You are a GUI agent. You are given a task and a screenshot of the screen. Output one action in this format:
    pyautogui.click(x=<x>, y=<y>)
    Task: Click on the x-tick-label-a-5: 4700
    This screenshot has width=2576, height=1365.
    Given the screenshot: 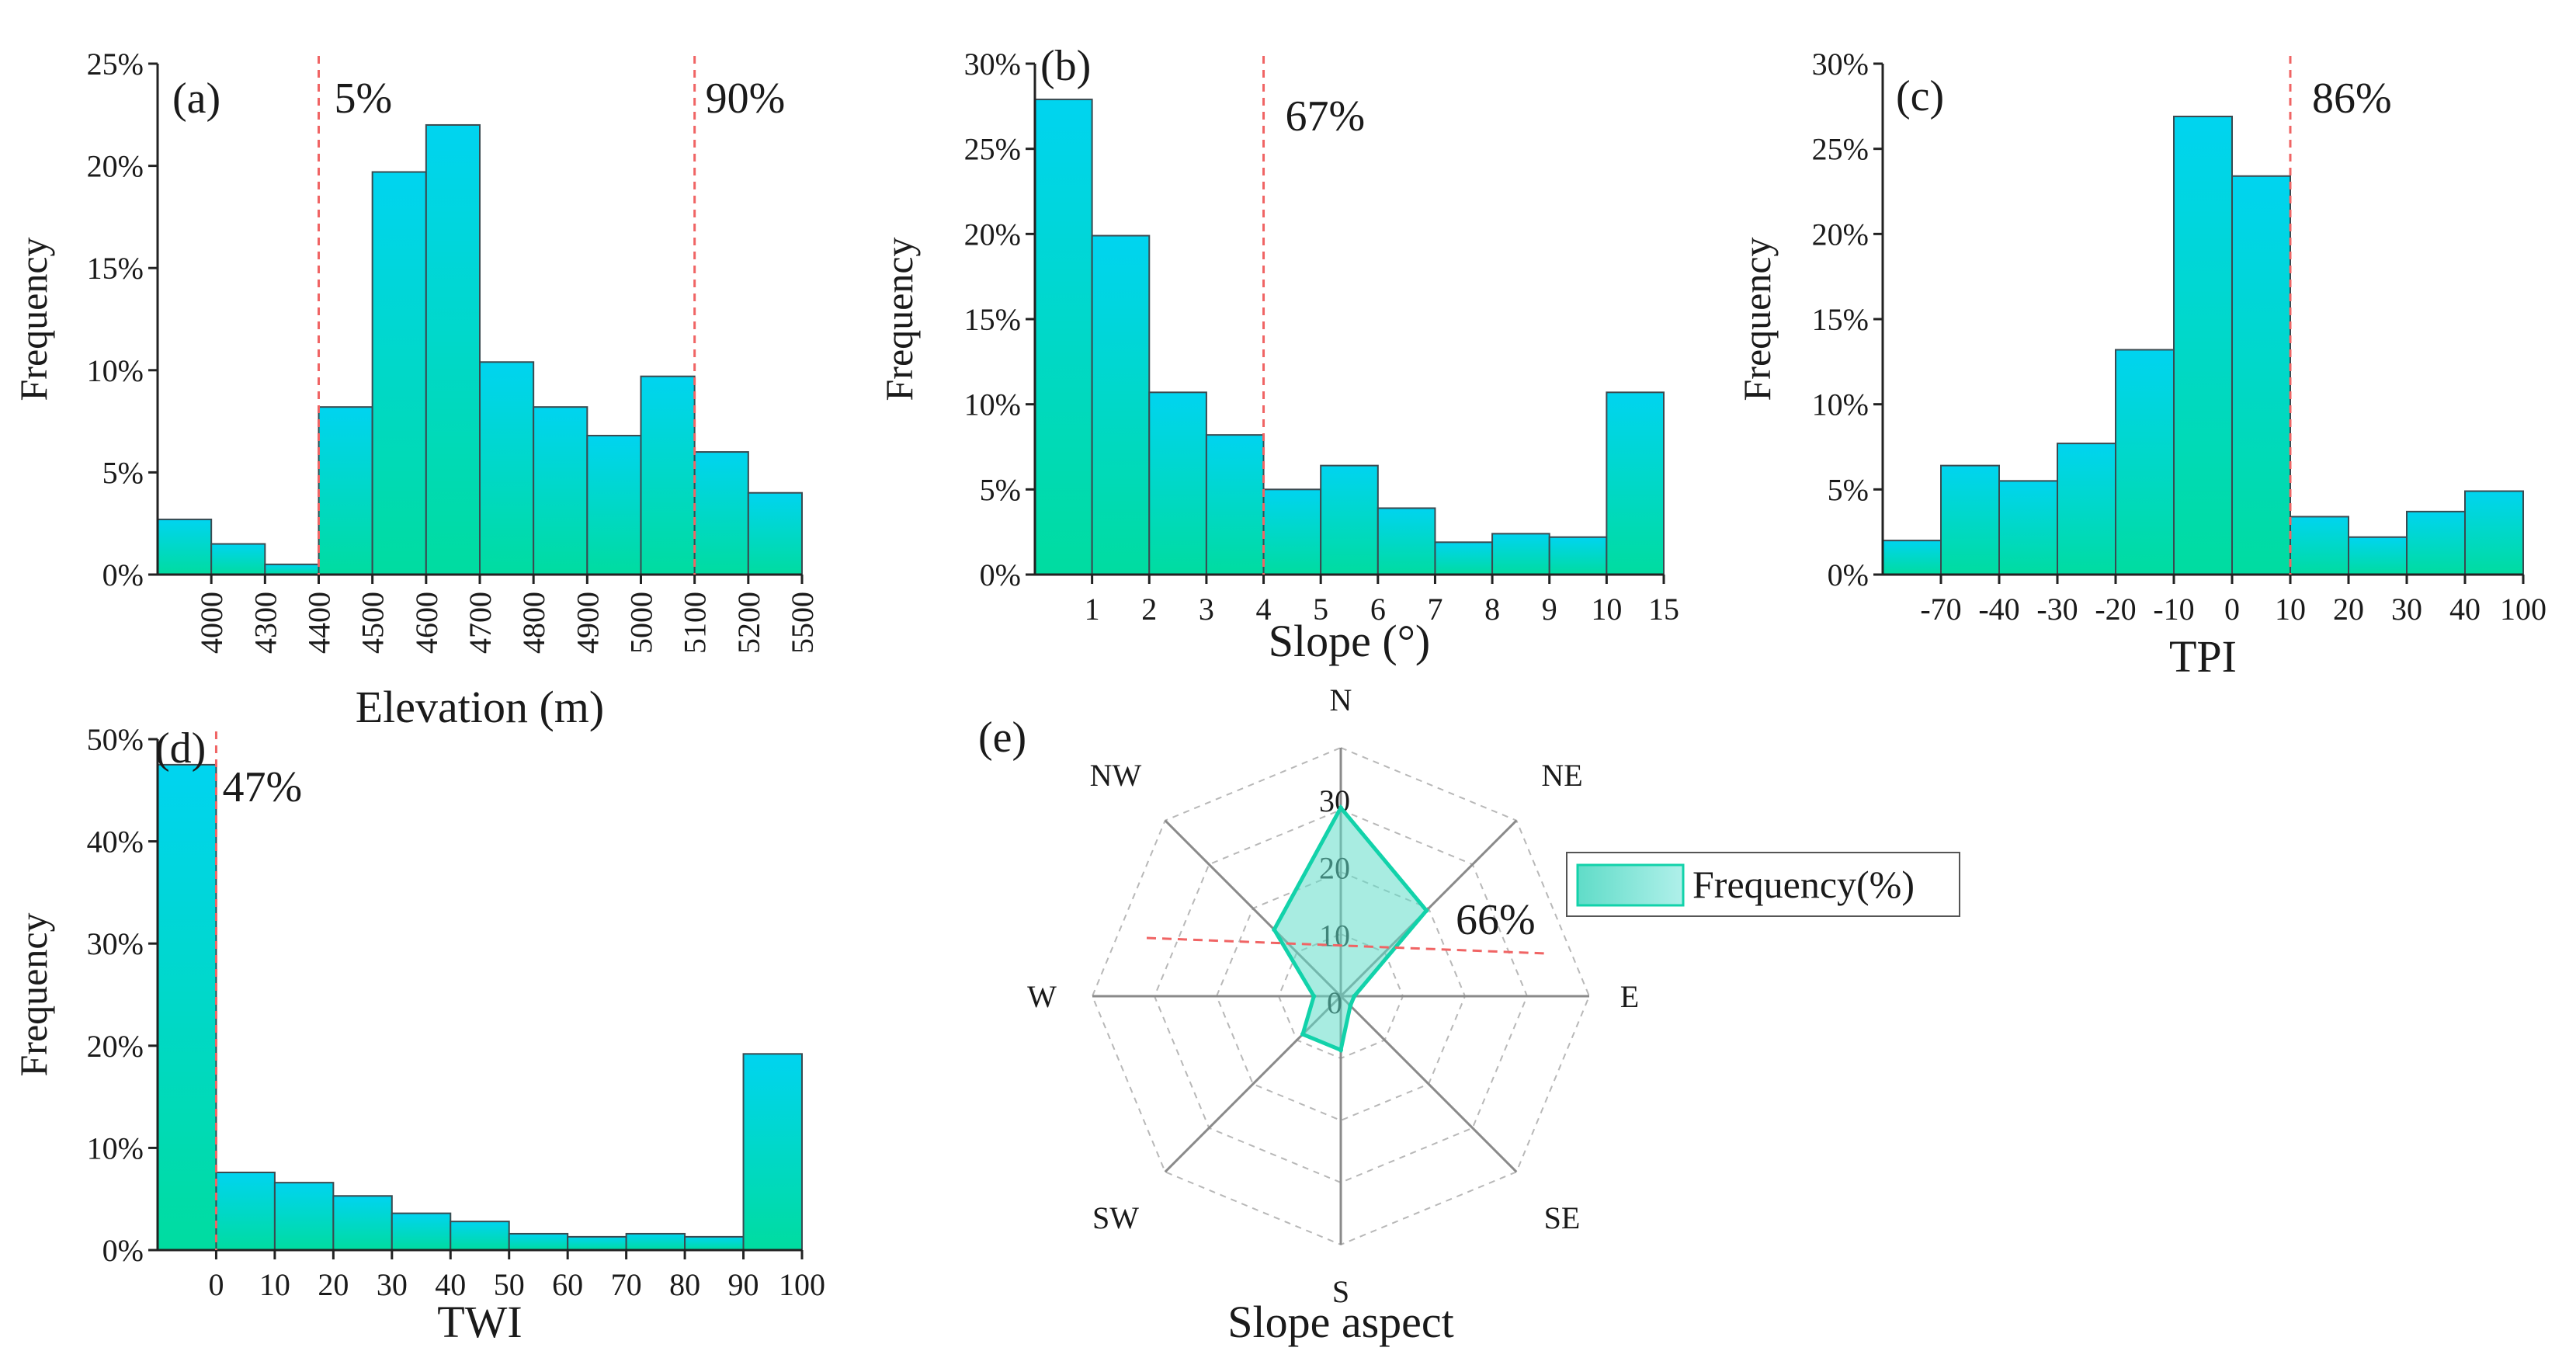 What is the action you would take?
    pyautogui.click(x=480, y=623)
    